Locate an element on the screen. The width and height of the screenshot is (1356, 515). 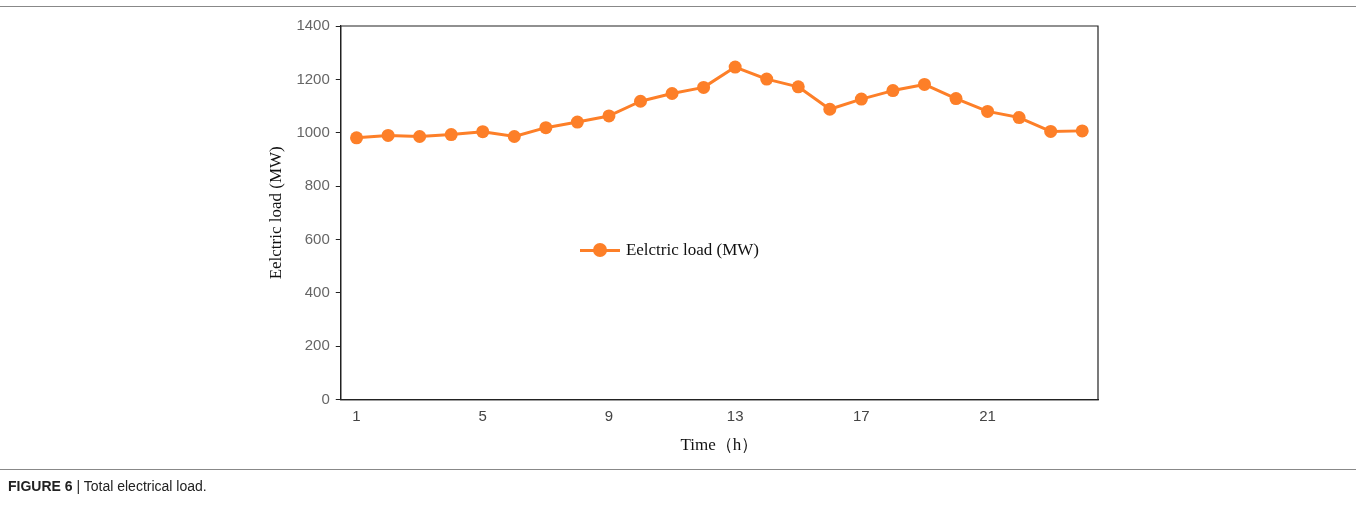
y-tick-label: 0 is located at coordinates (325, 398).